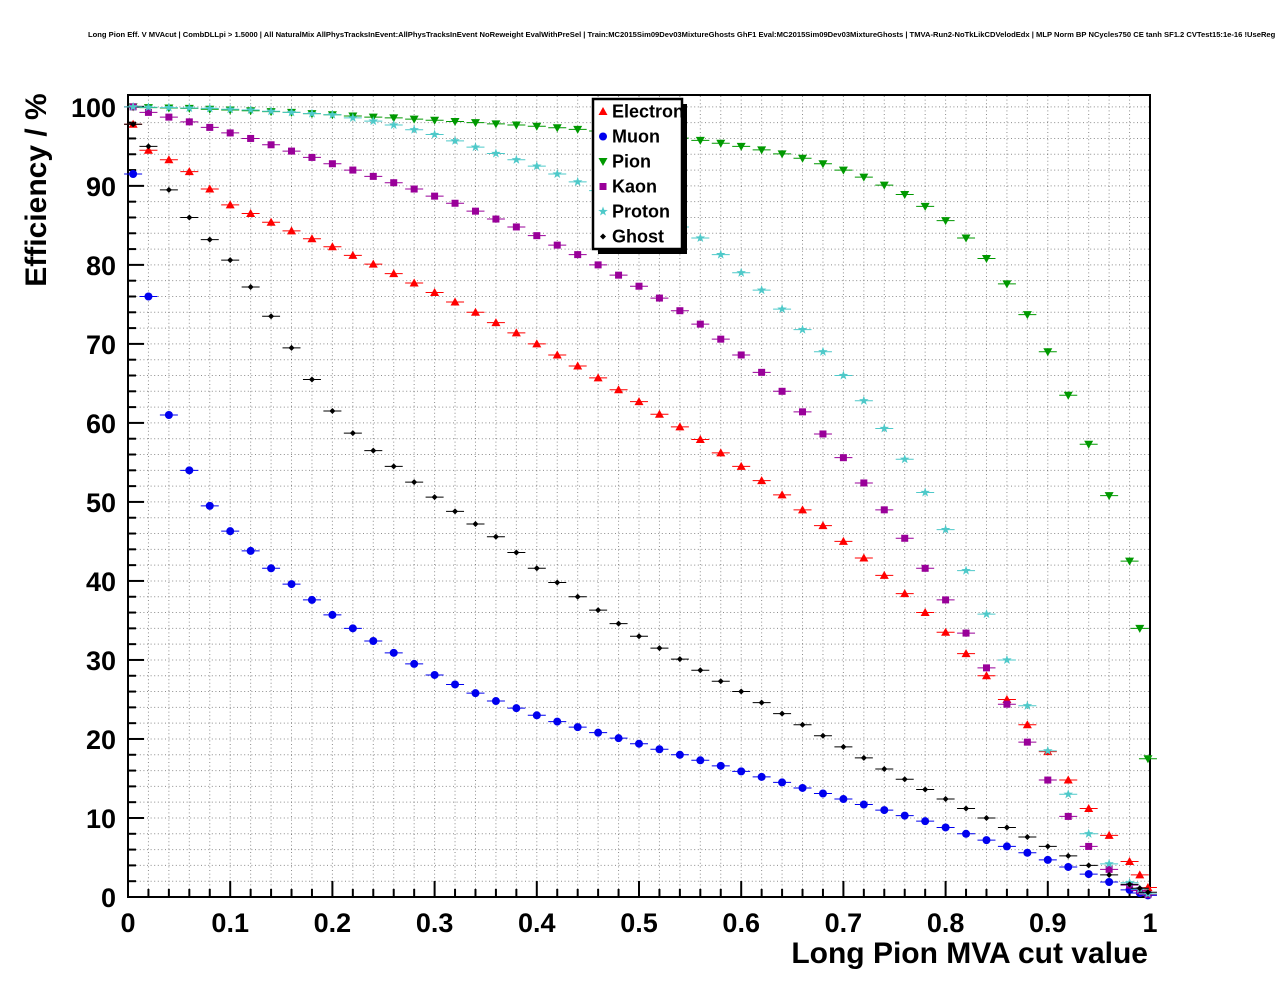 The height and width of the screenshot is (996, 1276). I want to click on x-tick-label: 0.5, so click(639, 923).